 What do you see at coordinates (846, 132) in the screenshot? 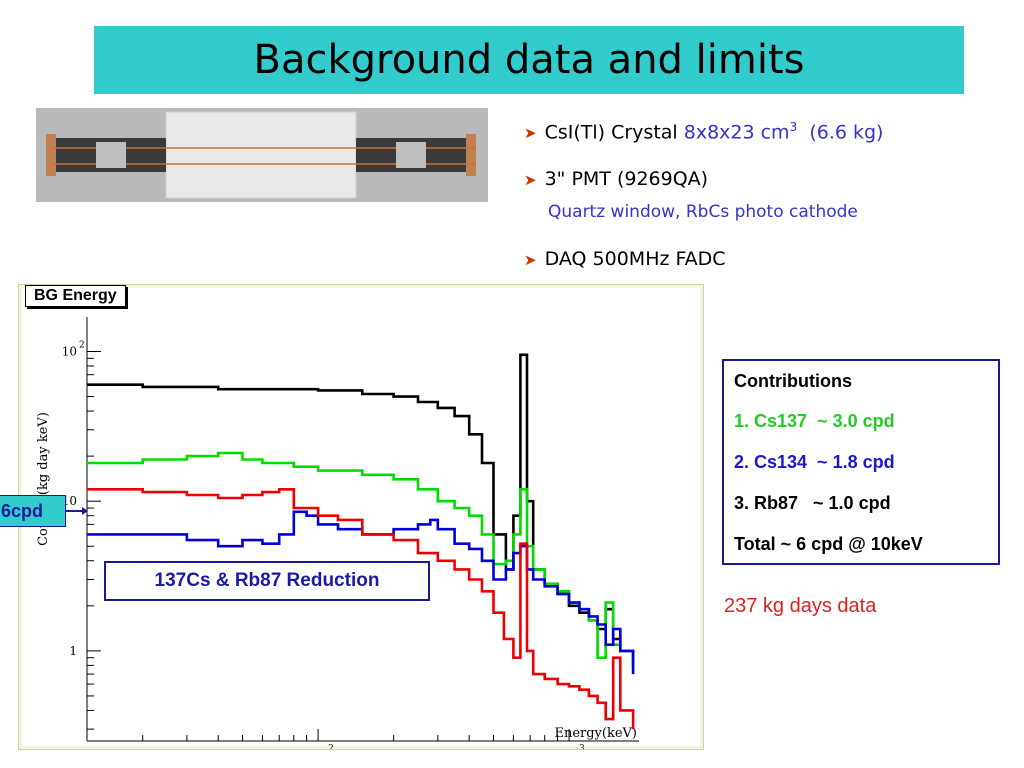
I see `crystal-mass: (6.6 kg)` at bounding box center [846, 132].